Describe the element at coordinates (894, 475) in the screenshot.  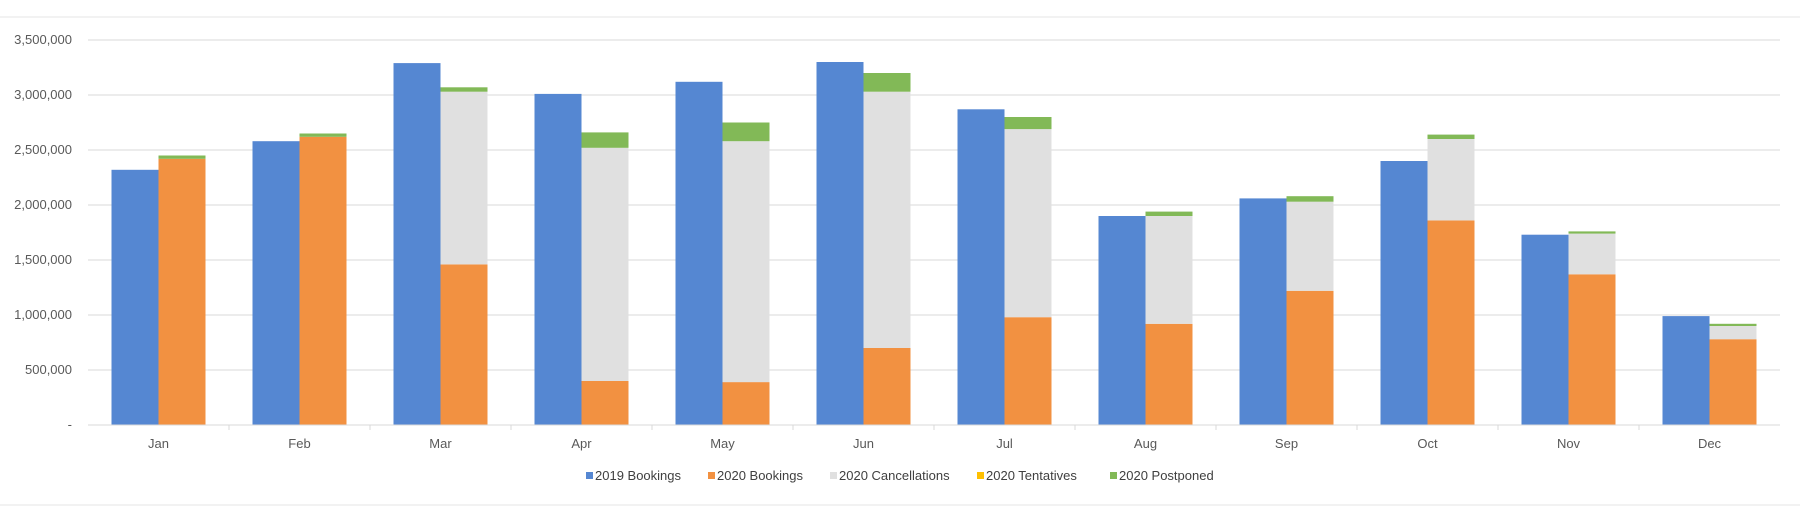
I see `legend-label: 2020 Cancellations` at that location.